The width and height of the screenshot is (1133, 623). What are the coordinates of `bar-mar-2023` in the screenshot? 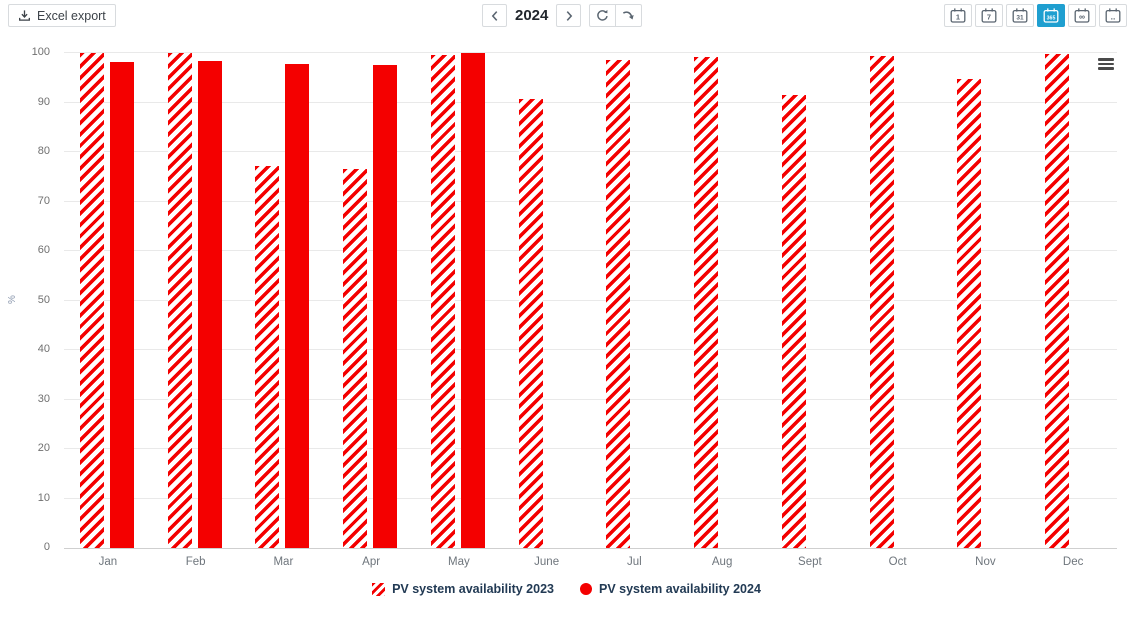 It's located at (267, 356).